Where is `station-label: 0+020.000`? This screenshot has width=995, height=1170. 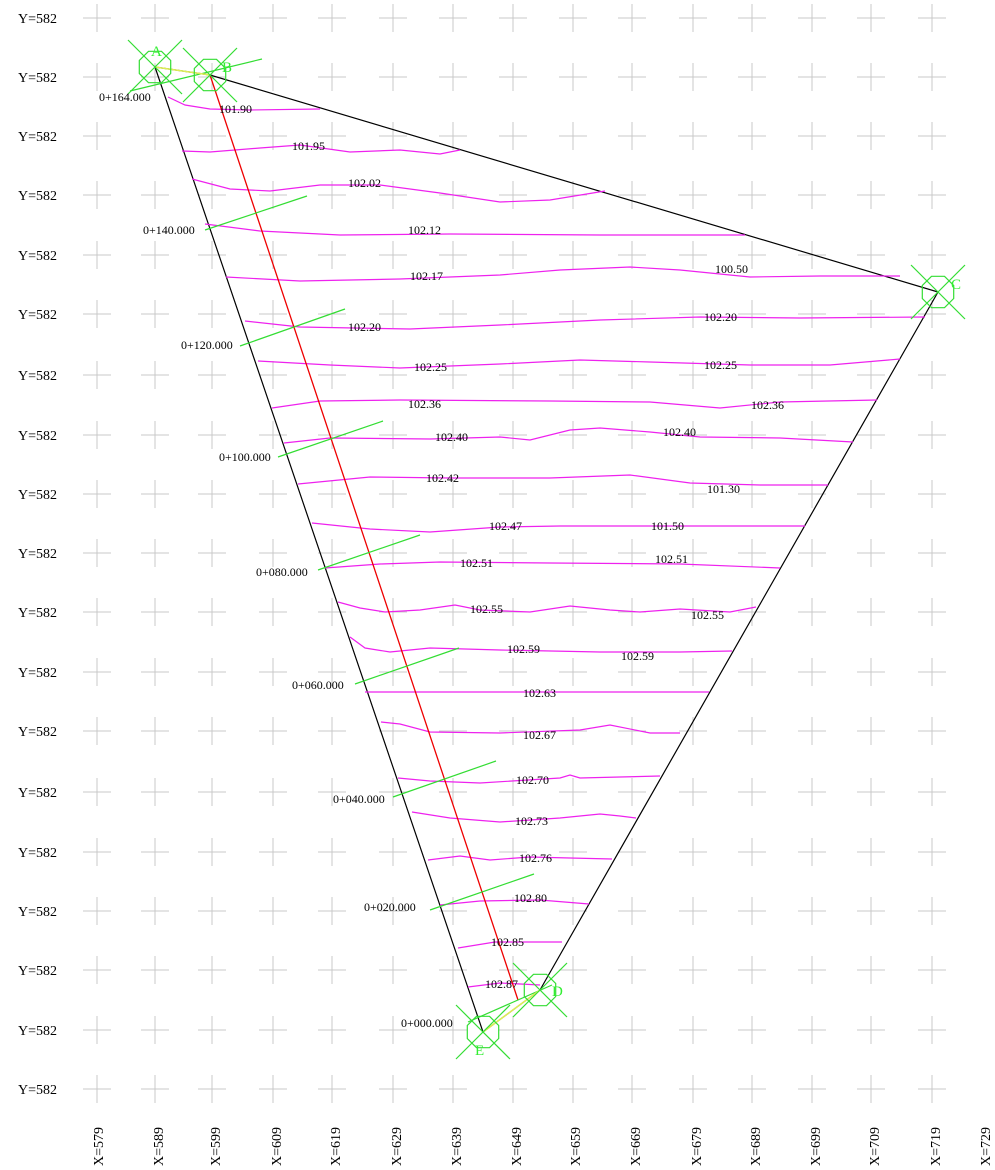 station-label: 0+020.000 is located at coordinates (390, 907).